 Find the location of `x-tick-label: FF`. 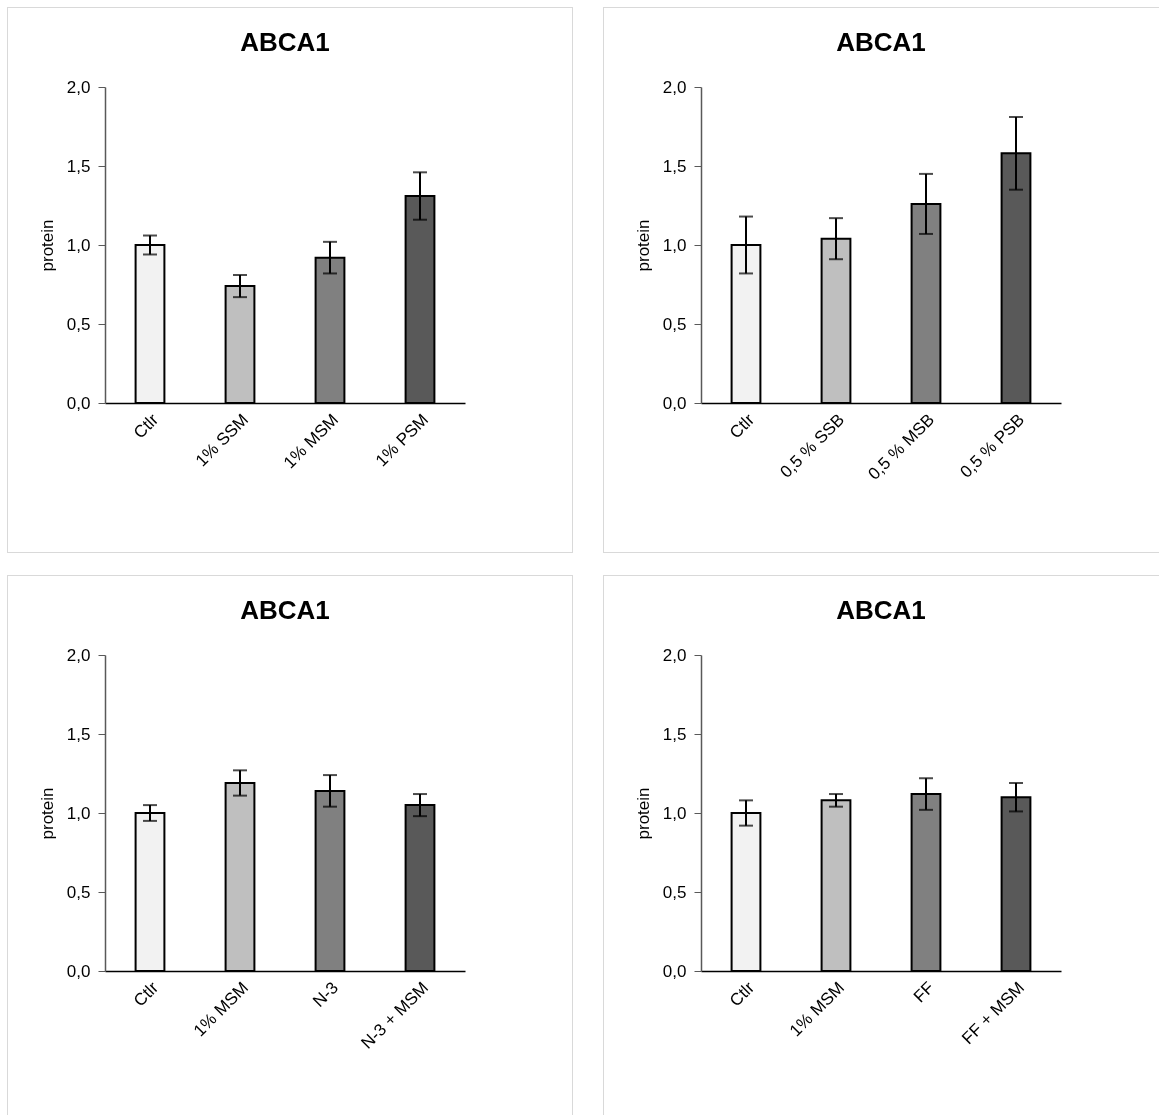

x-tick-label: FF is located at coordinates (924, 992).